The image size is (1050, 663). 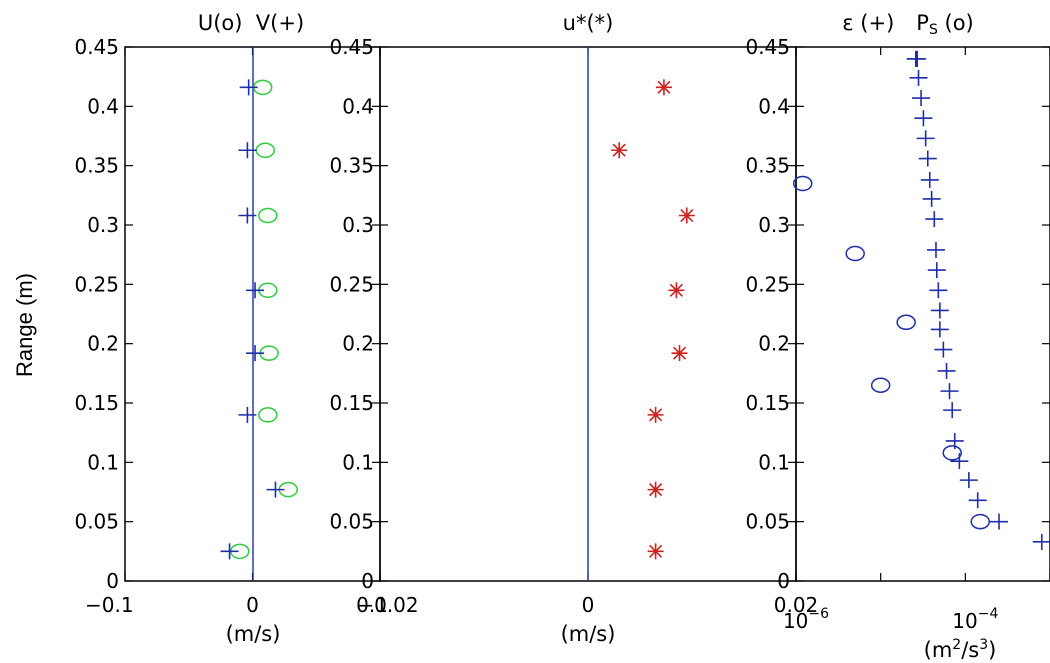 What do you see at coordinates (922, 23) in the screenshot?
I see `title-ps: P` at bounding box center [922, 23].